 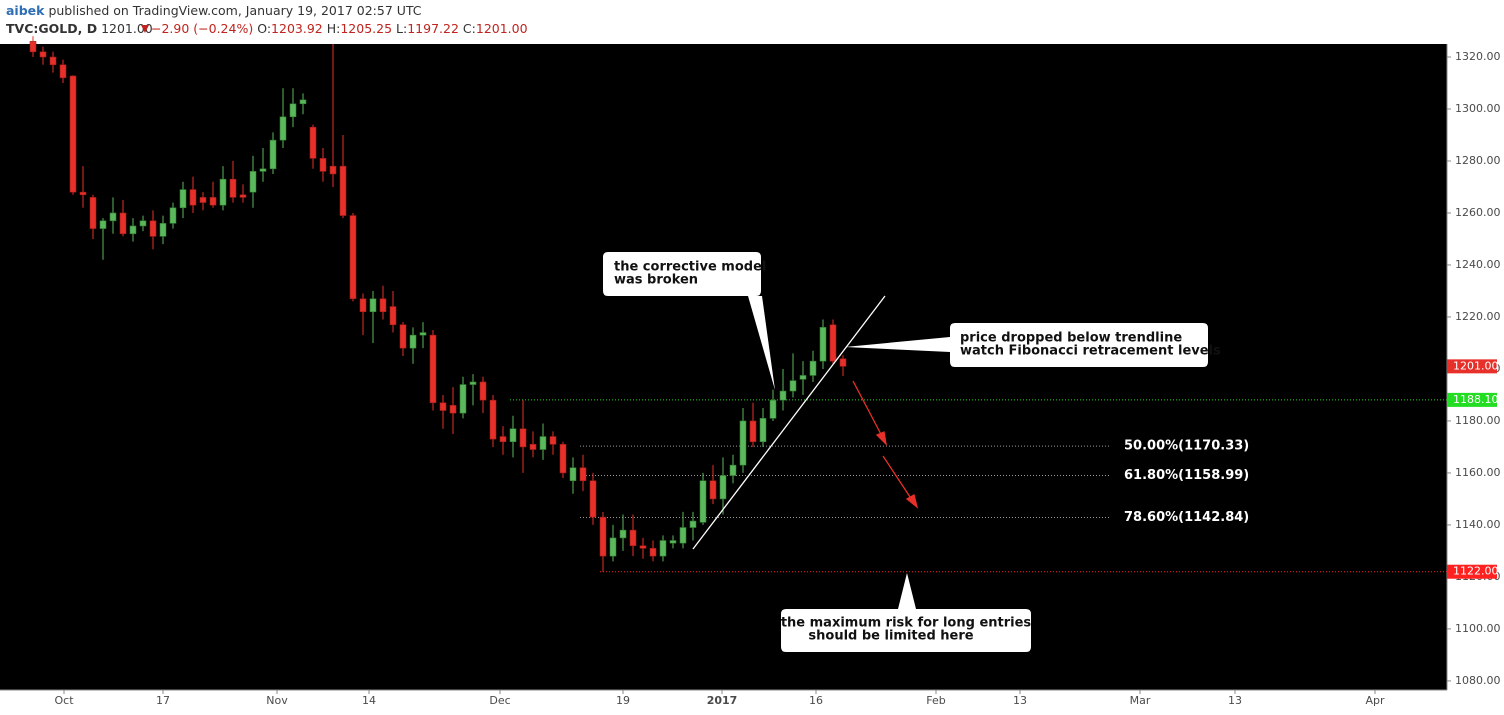 What do you see at coordinates (1478, 524) in the screenshot?
I see `y-tick-label: 1140.00` at bounding box center [1478, 524].